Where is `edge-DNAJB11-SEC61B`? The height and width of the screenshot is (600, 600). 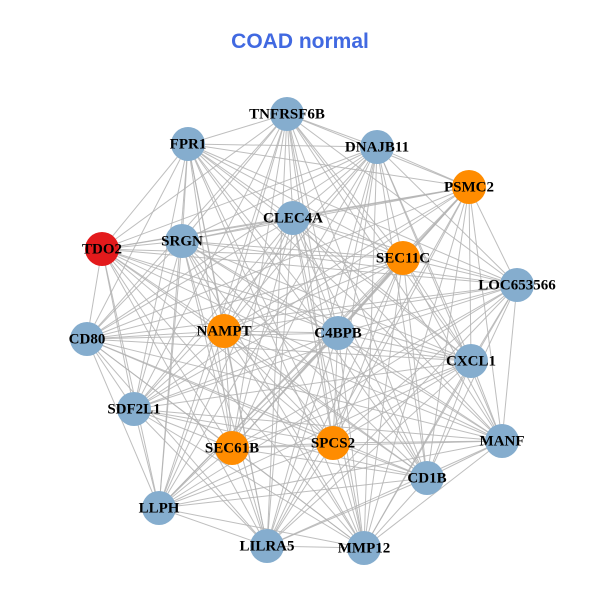 edge-DNAJB11-SEC61B is located at coordinates (304, 297).